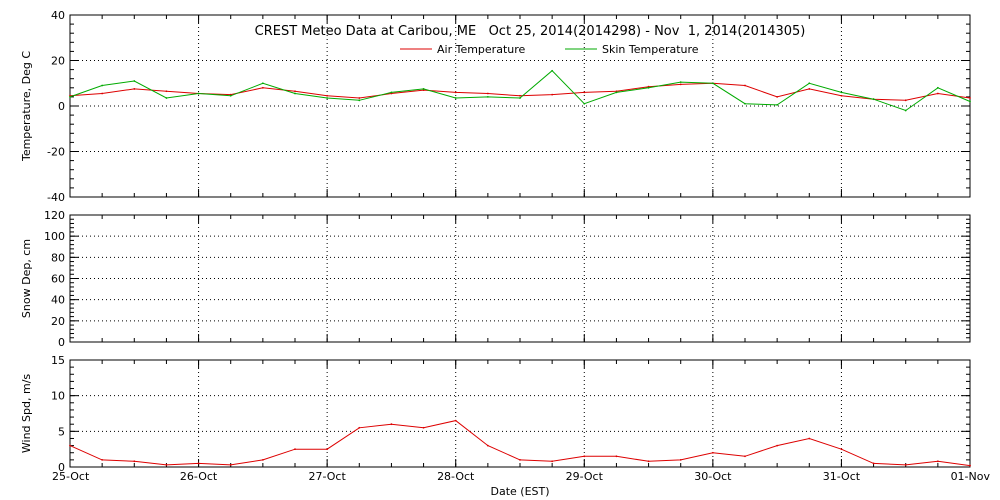 Image resolution: width=1000 pixels, height=500 pixels. I want to click on snow-depth-ytick-label: 120, so click(54, 215).